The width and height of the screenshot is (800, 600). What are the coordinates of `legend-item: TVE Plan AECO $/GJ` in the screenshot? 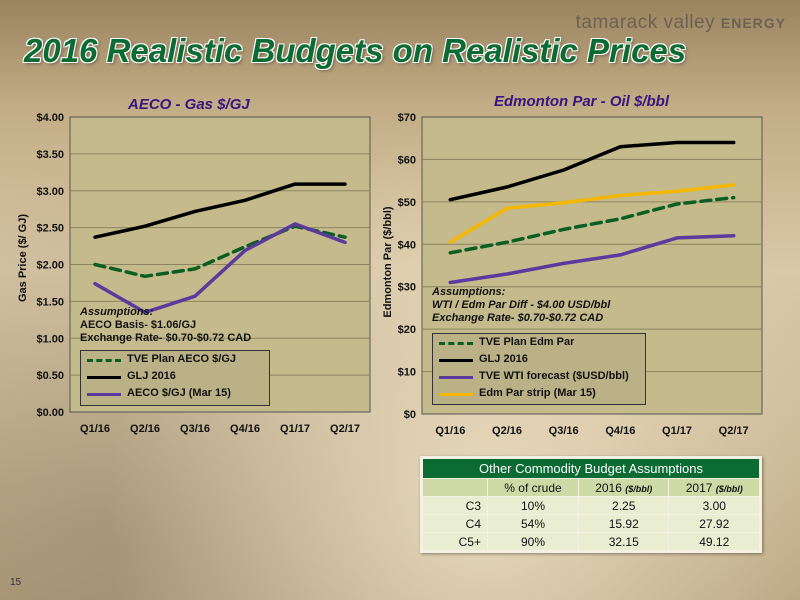 It's located at (175, 360).